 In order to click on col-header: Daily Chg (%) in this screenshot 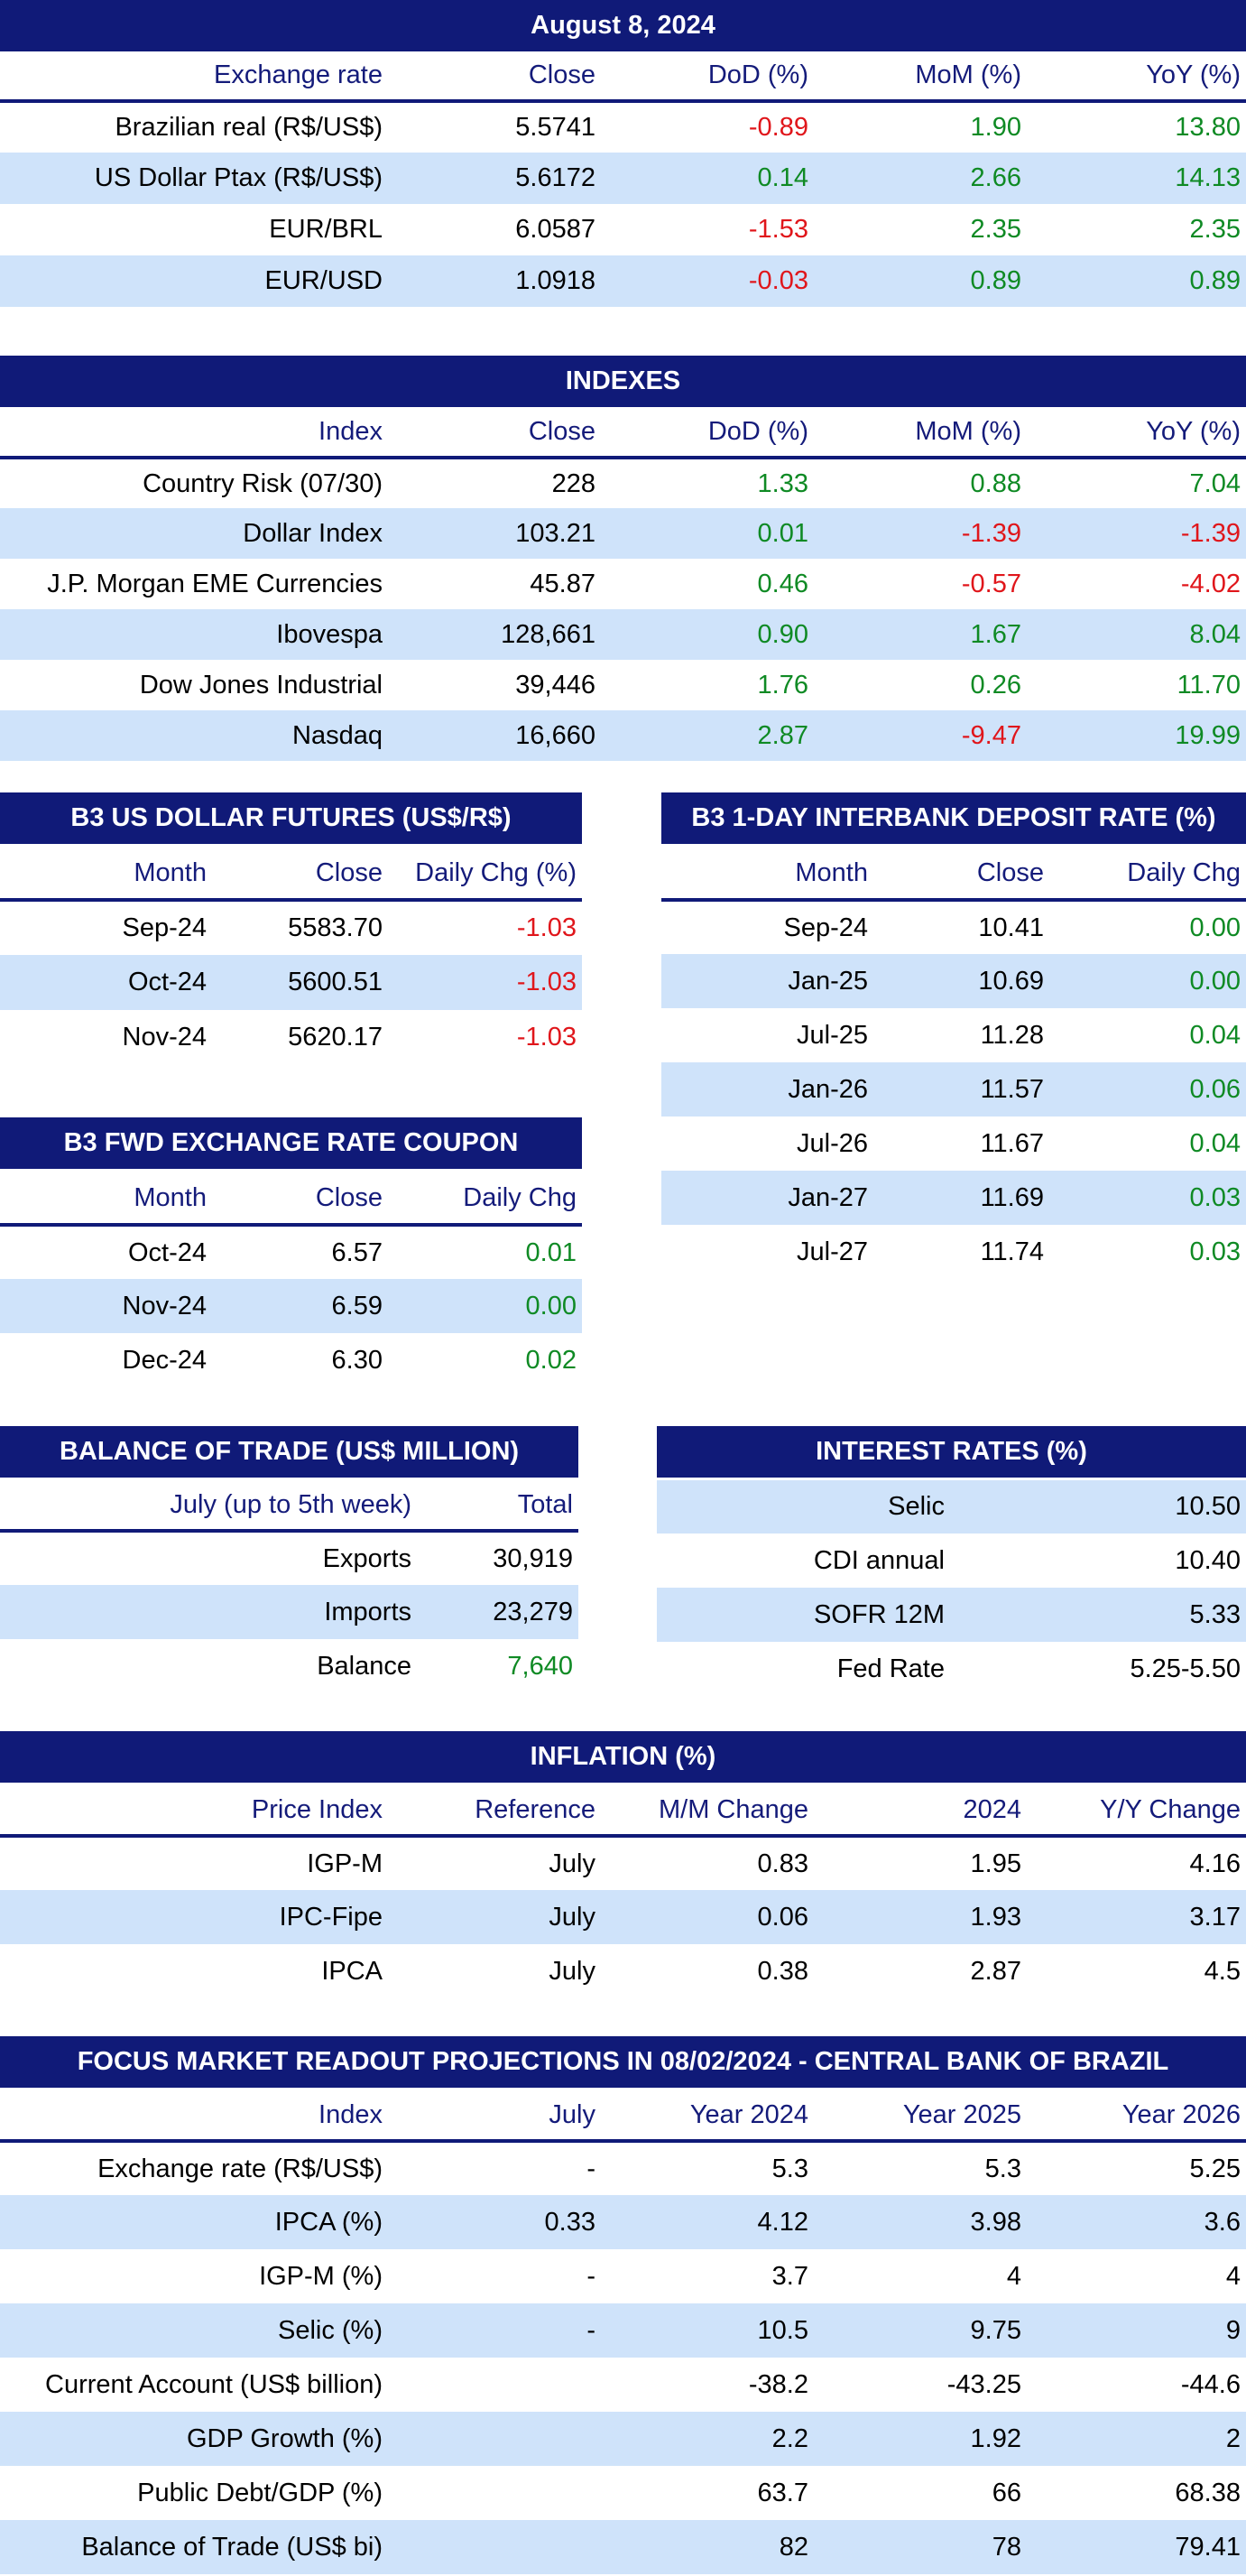, I will do `click(496, 872)`.